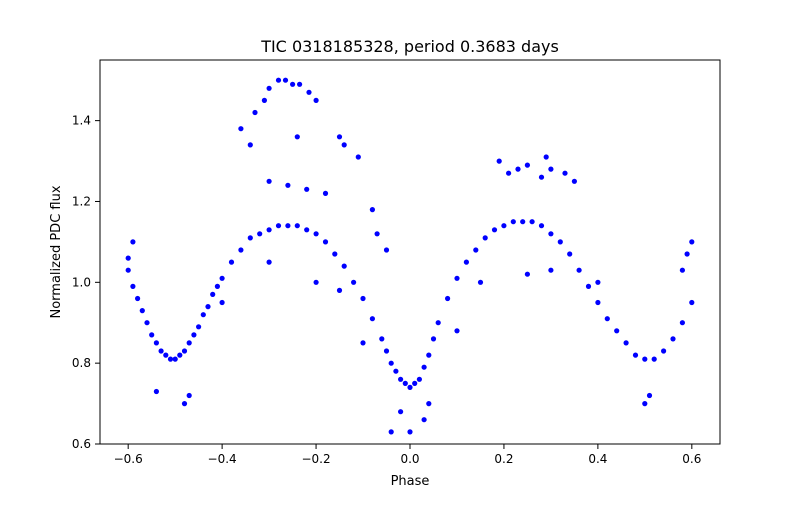 This screenshot has height=505, width=800. I want to click on y-axis-label: Normalized PDC flux, so click(56, 251).